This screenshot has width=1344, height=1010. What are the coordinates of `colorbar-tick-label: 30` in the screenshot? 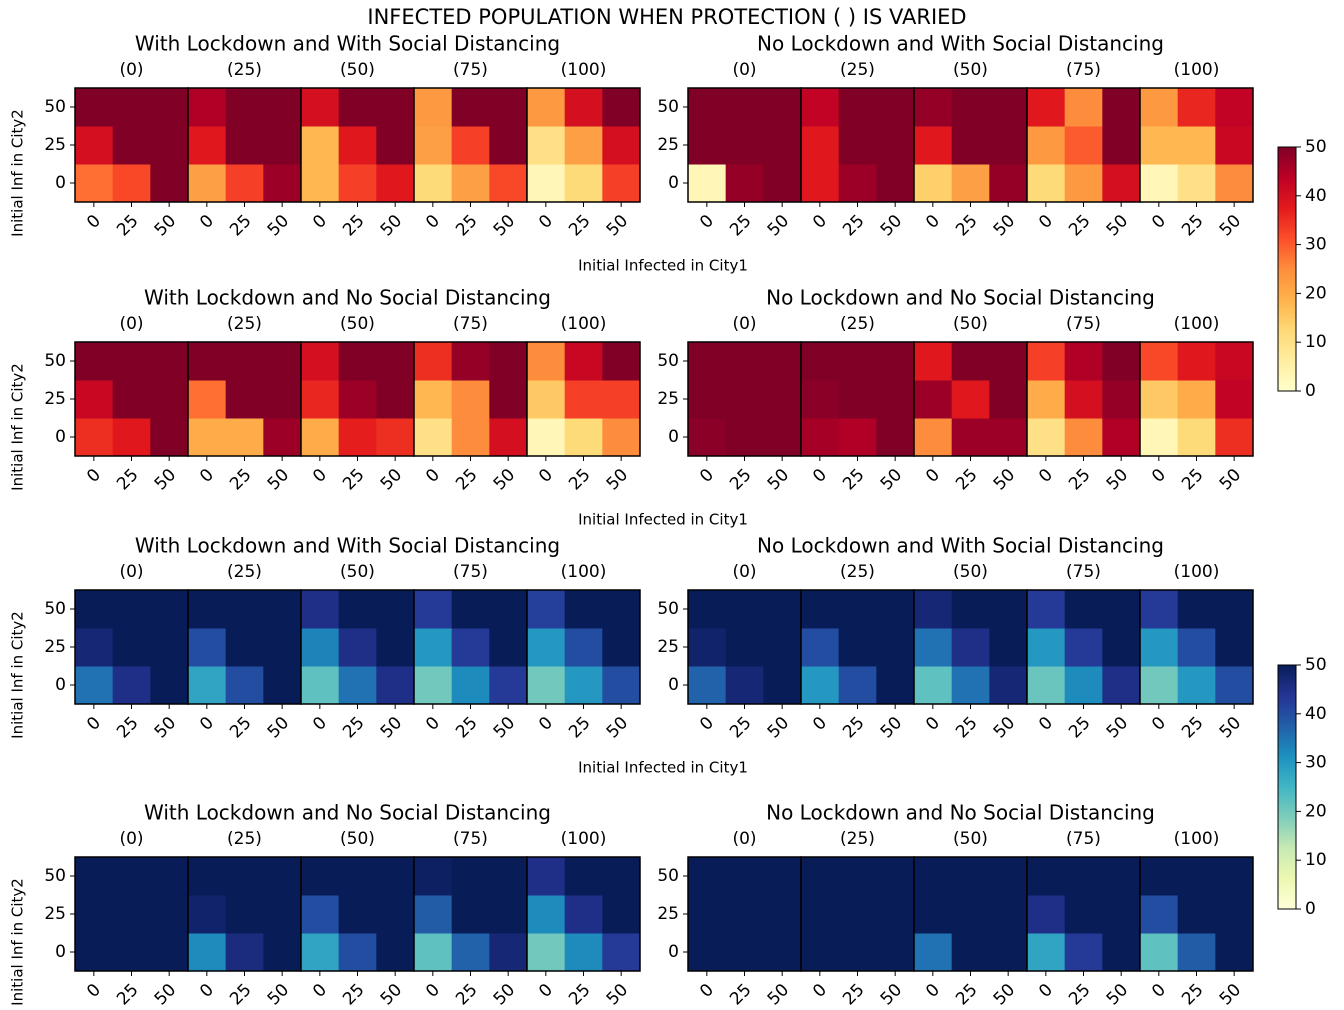 It's located at (1316, 763).